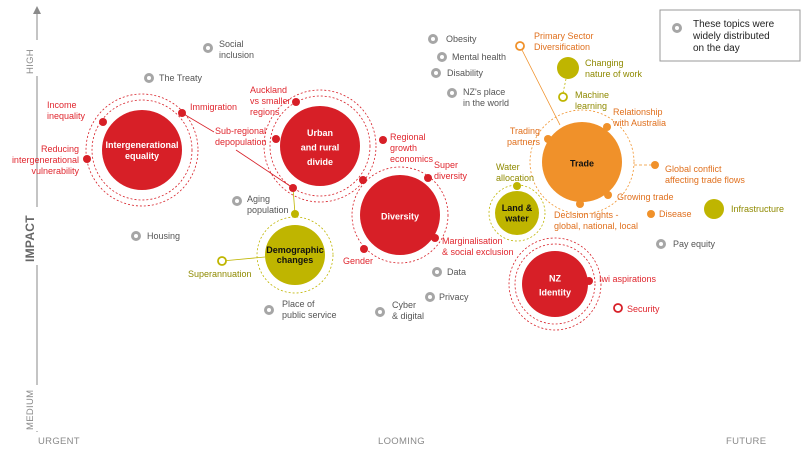  Describe the element at coordinates (461, 39) in the screenshot. I see `topic-label: Obesity` at that location.